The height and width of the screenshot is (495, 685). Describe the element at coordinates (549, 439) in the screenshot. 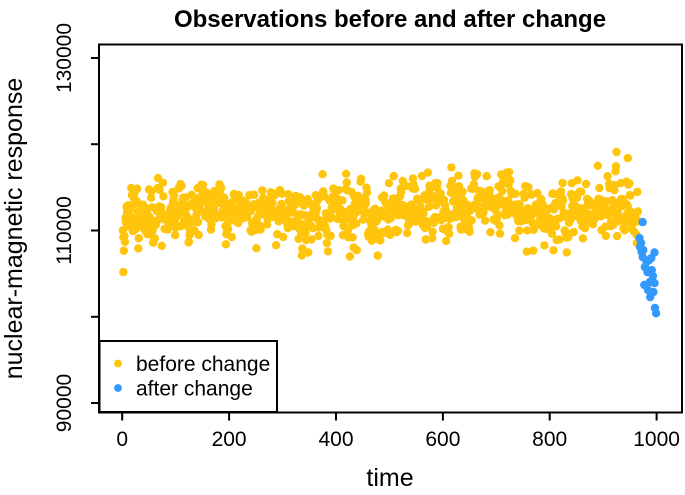

I see `x-tick-label-800: 800` at that location.